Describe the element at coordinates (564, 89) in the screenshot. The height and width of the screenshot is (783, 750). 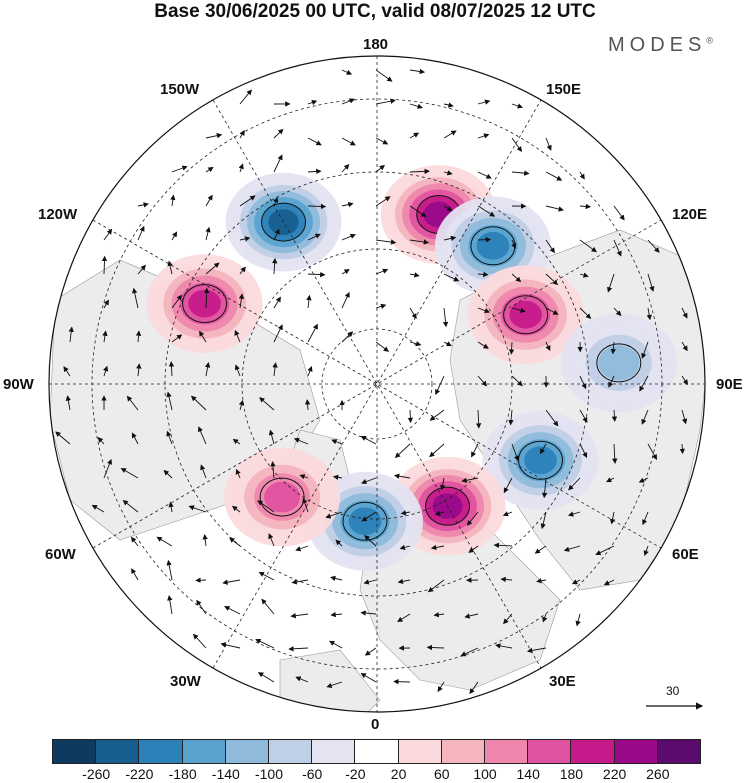
I see `lon-label-150e: 150E` at that location.